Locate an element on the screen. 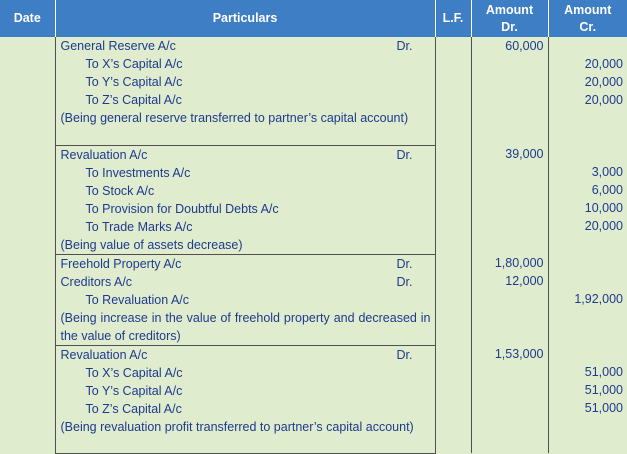 This screenshot has height=454, width=627. credit-cell: 51,000 51,000 51,000 is located at coordinates (587, 399).